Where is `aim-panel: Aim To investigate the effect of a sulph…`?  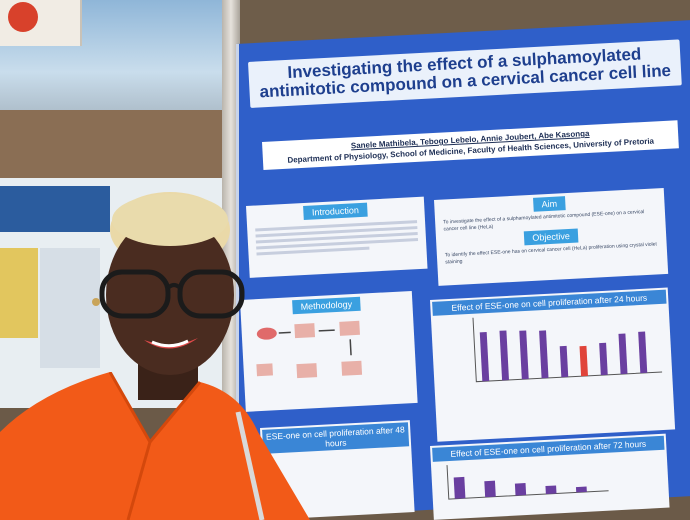 aim-panel: Aim To investigate the effect of a sulph… is located at coordinates (551, 236).